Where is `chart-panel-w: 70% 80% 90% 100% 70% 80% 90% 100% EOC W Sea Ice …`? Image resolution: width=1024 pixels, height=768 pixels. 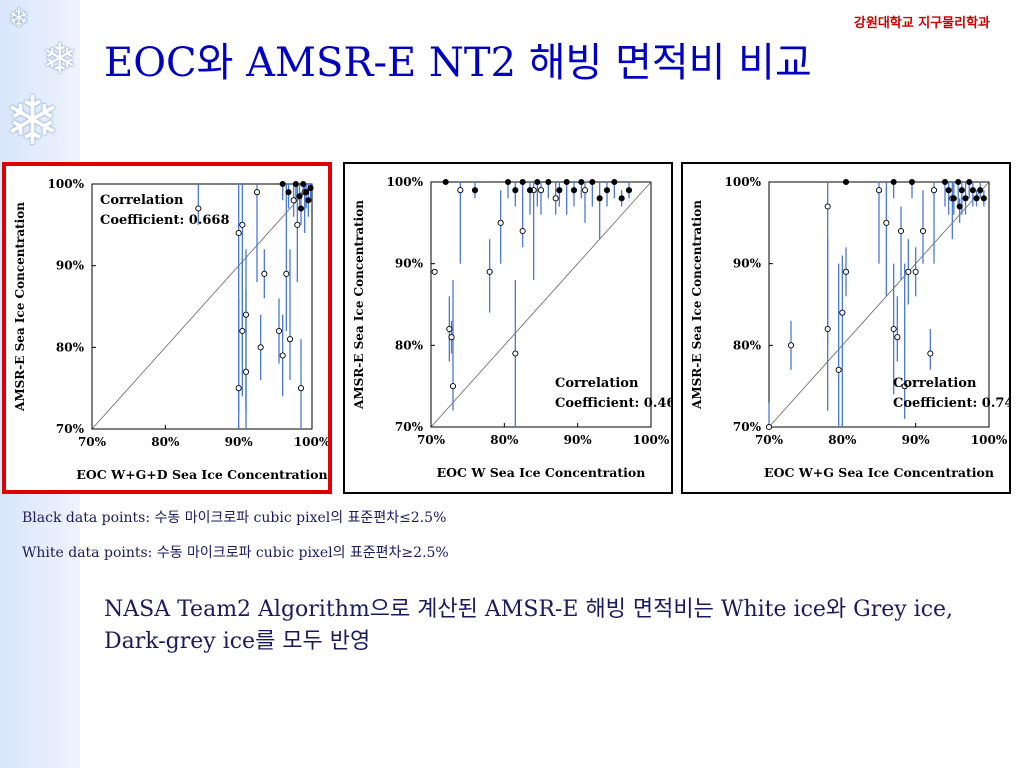 chart-panel-w: 70% 80% 90% 100% 70% 80% 90% 100% EOC W Sea Ice … is located at coordinates (508, 328).